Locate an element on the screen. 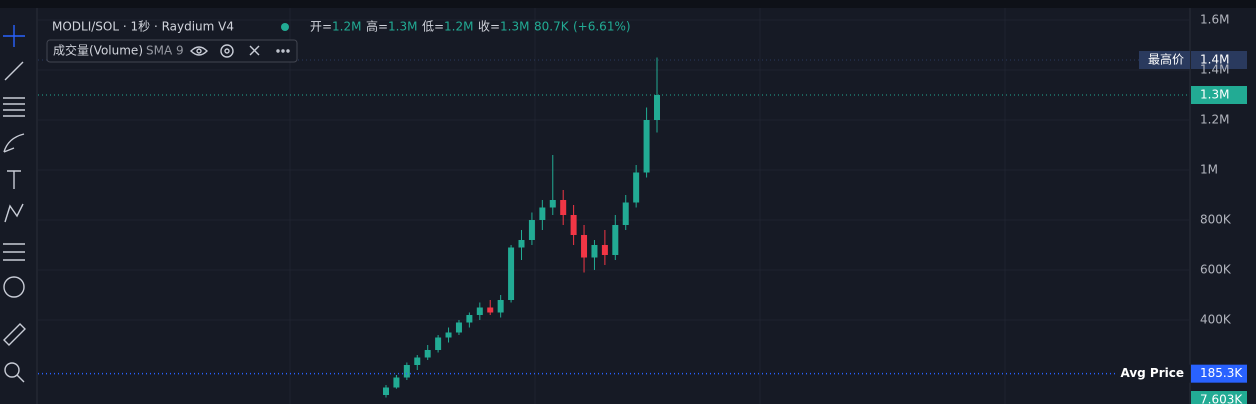  y-tick-label: 800K is located at coordinates (1216, 220).